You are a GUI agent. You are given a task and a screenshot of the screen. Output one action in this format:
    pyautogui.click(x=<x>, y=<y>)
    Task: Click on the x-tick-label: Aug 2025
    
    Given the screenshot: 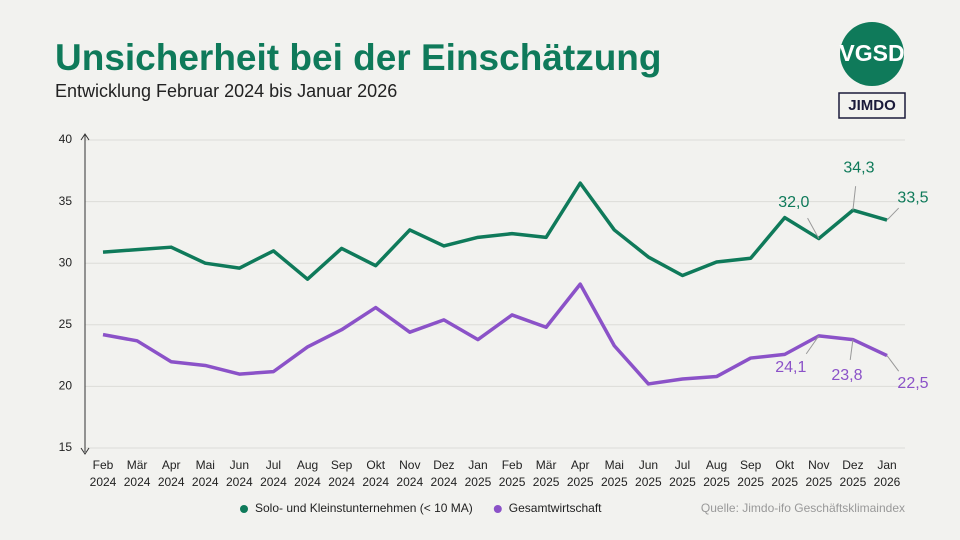 What is the action you would take?
    pyautogui.click(x=716, y=473)
    